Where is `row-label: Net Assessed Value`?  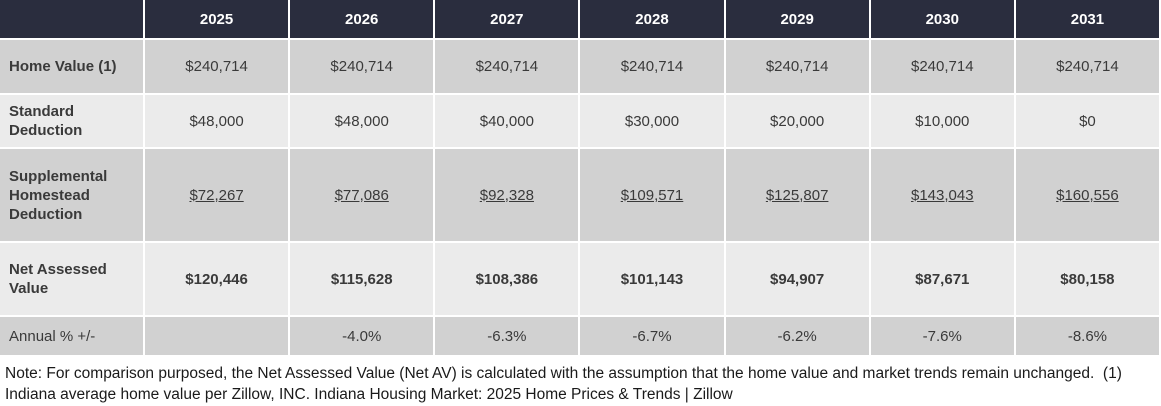
row-label: Net Assessed Value is located at coordinates (72, 279).